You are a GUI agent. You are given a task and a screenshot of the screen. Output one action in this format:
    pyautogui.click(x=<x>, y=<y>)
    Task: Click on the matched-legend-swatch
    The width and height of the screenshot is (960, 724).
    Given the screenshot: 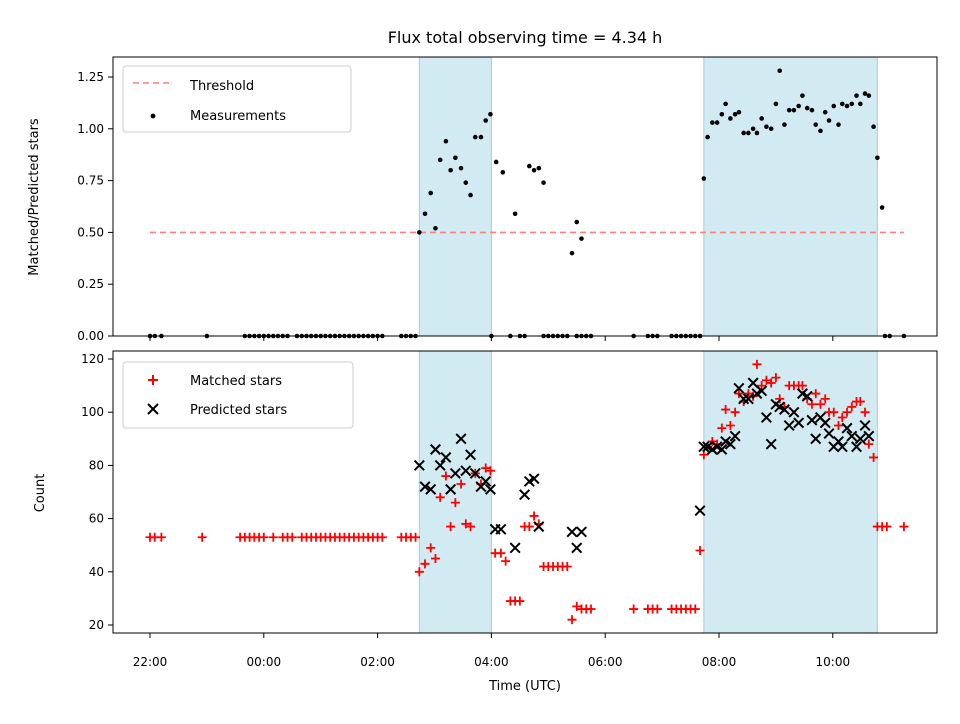 What is the action you would take?
    pyautogui.click(x=153, y=380)
    